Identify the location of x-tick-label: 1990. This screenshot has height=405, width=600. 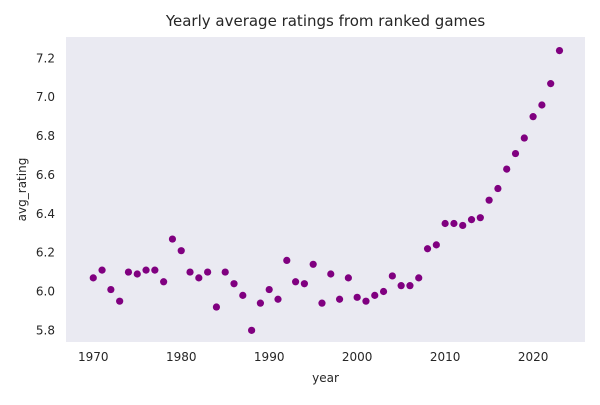
(269, 357).